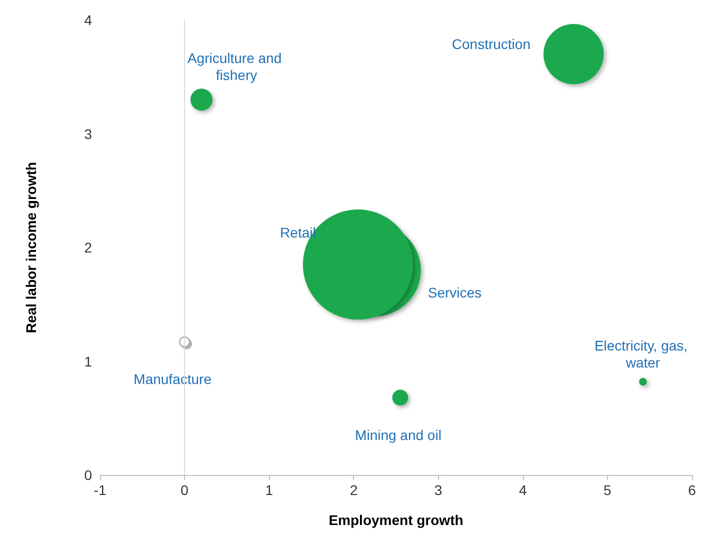 The image size is (719, 537). What do you see at coordinates (354, 490) in the screenshot?
I see `x-tick-label: 2` at bounding box center [354, 490].